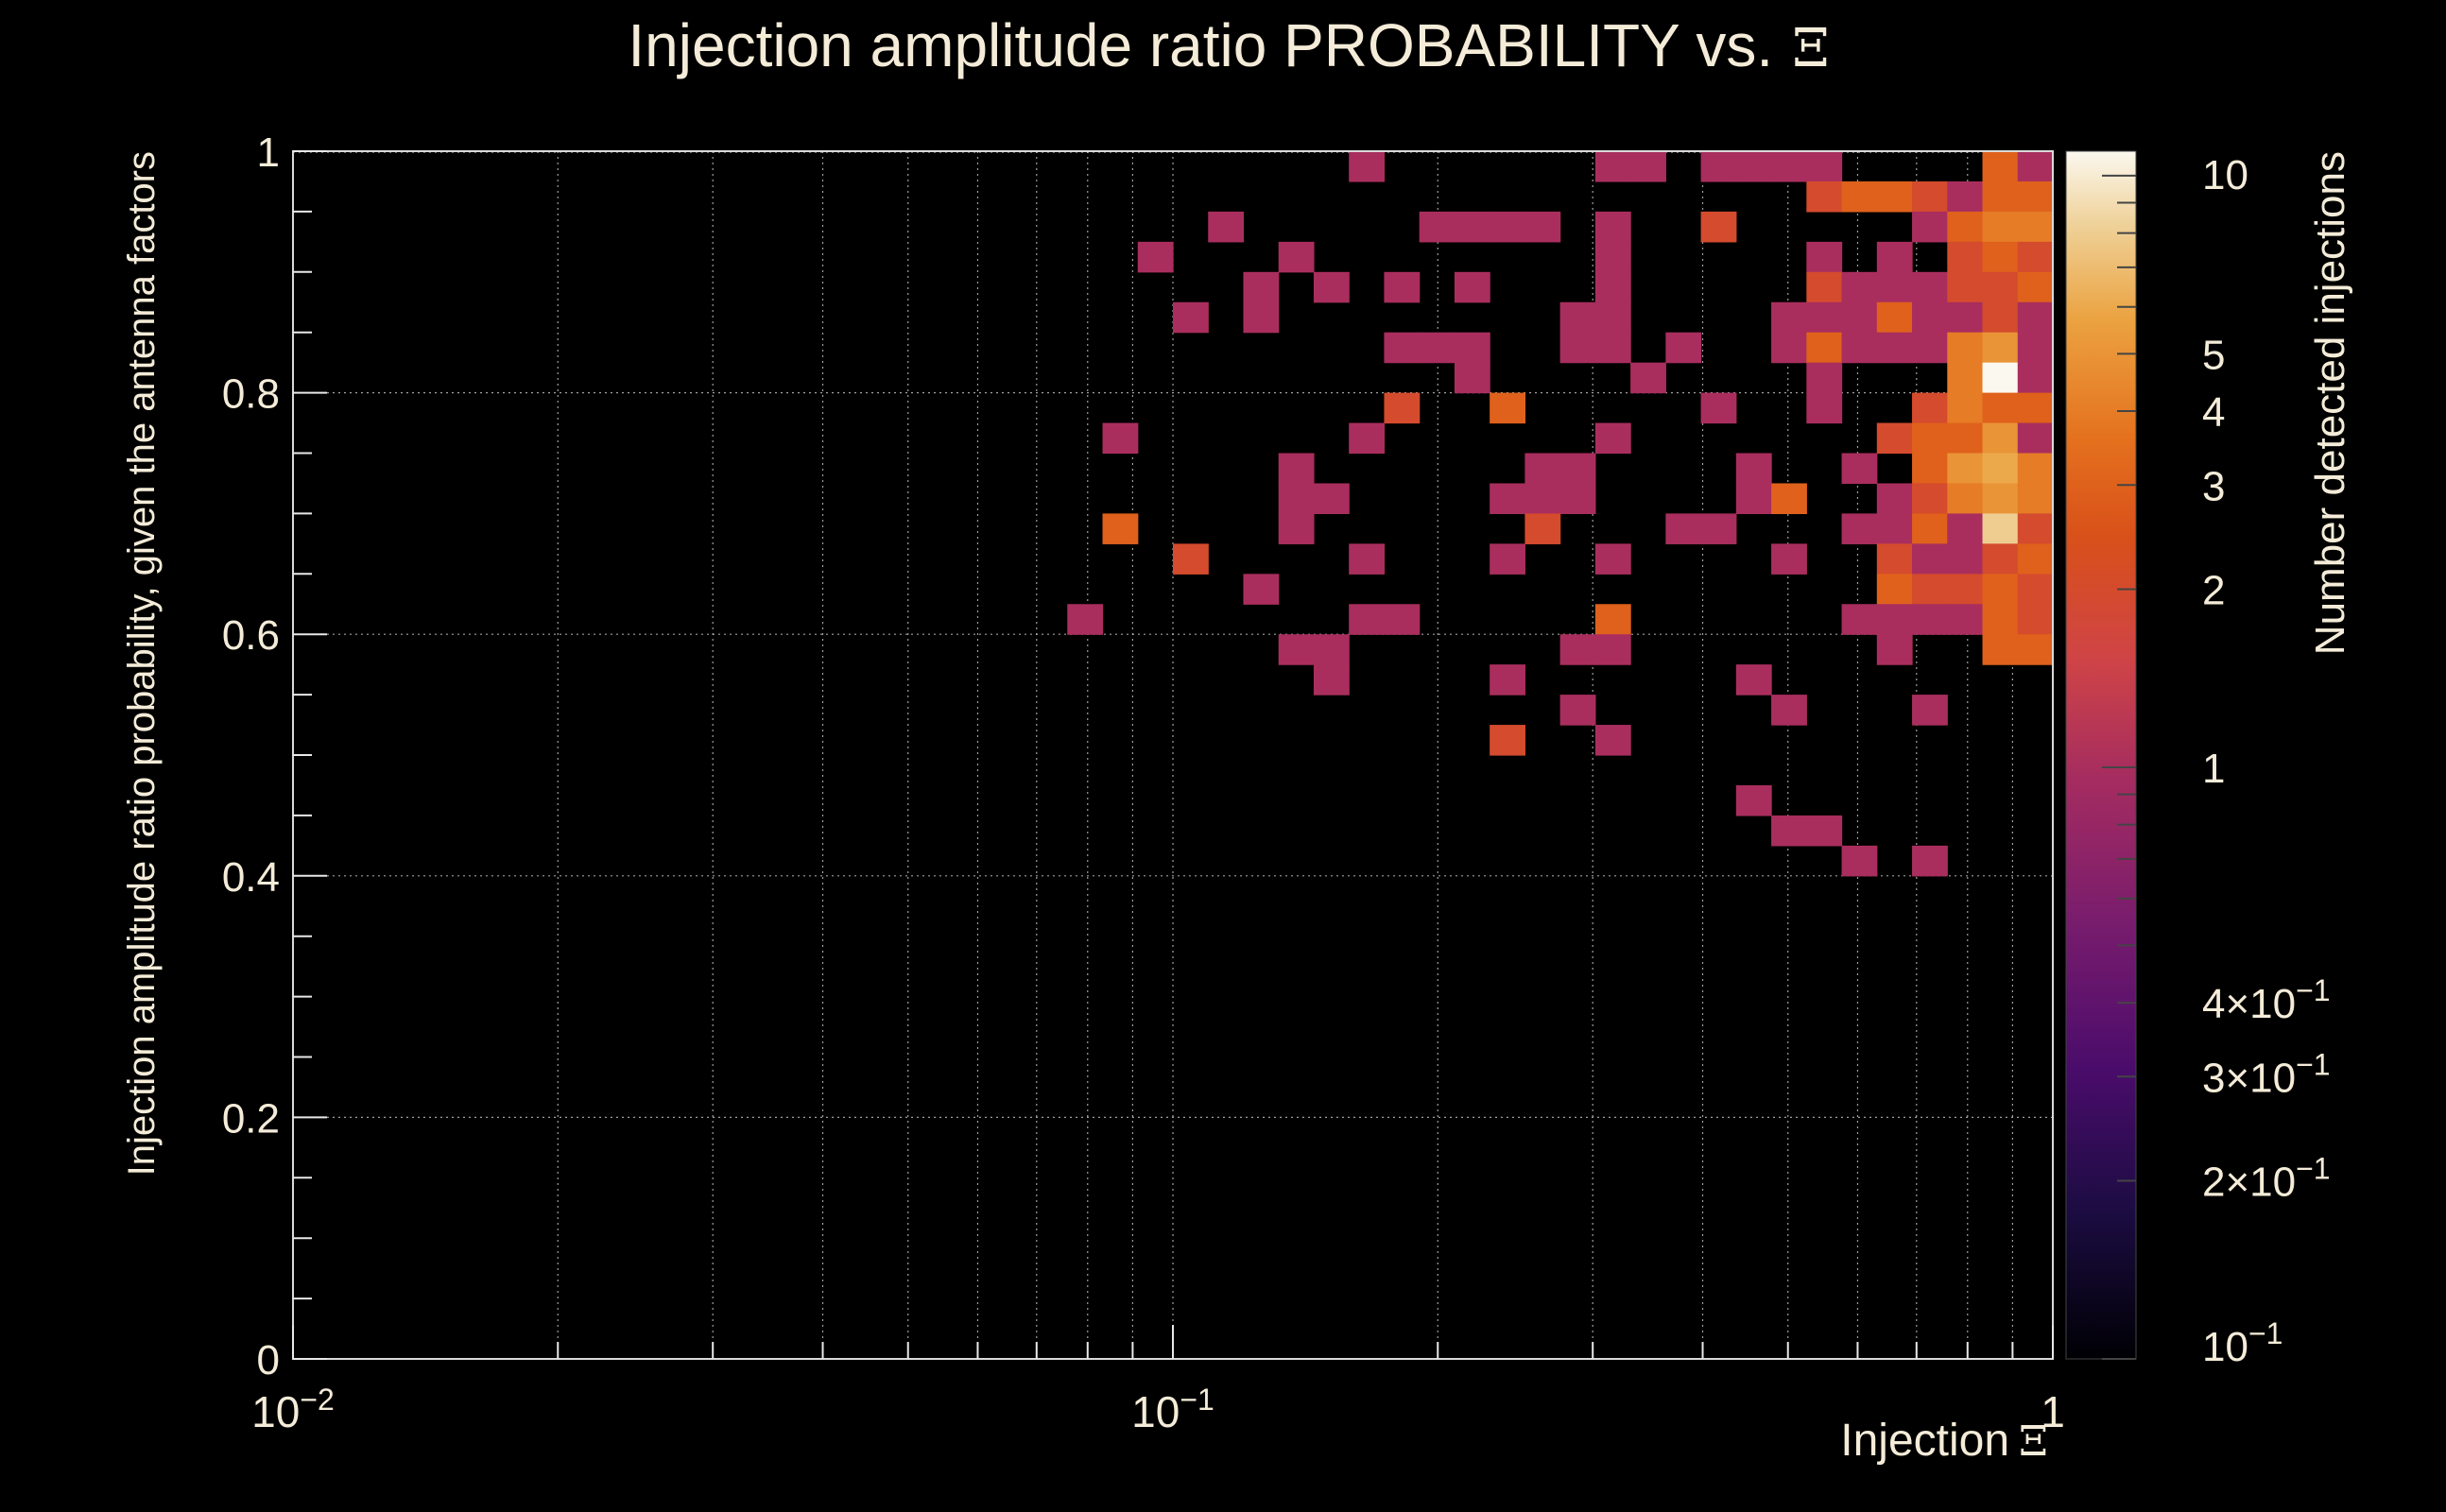  What do you see at coordinates (268, 1360) in the screenshot?
I see `y-tick-label: 0` at bounding box center [268, 1360].